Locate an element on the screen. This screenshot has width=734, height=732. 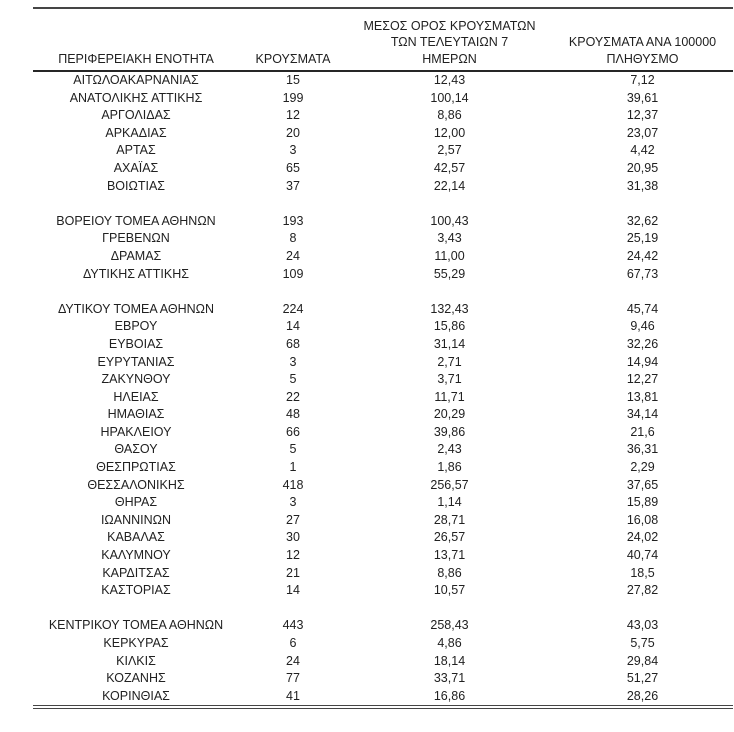
avg7-cell: 12,00 is located at coordinates (449, 132).